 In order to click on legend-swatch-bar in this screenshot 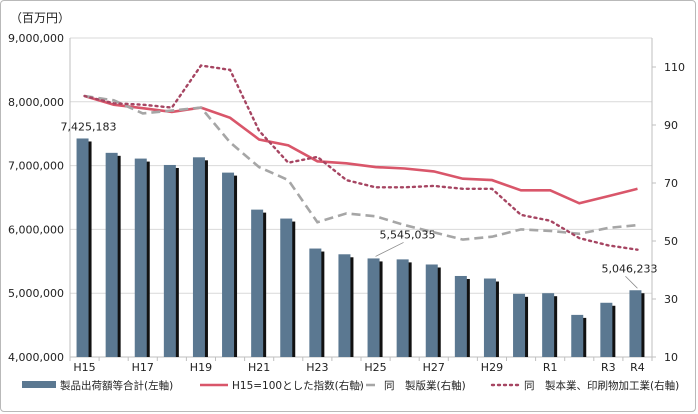, I will do `click(39, 384)`.